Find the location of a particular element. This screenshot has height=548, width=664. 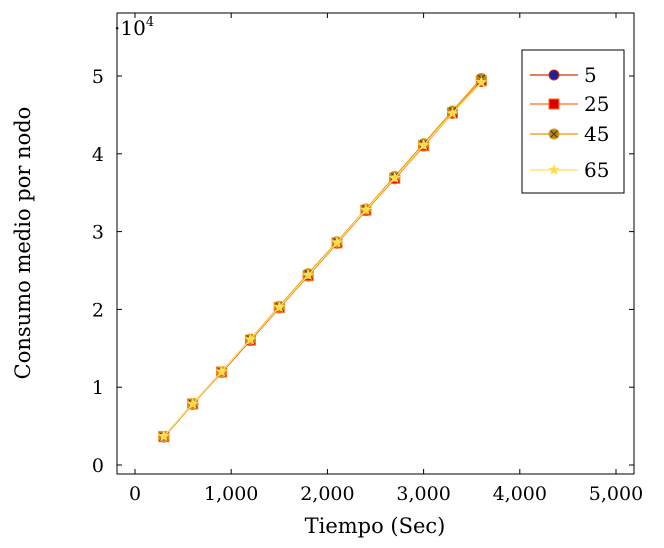

y-tick-label: 1 is located at coordinates (98, 388).